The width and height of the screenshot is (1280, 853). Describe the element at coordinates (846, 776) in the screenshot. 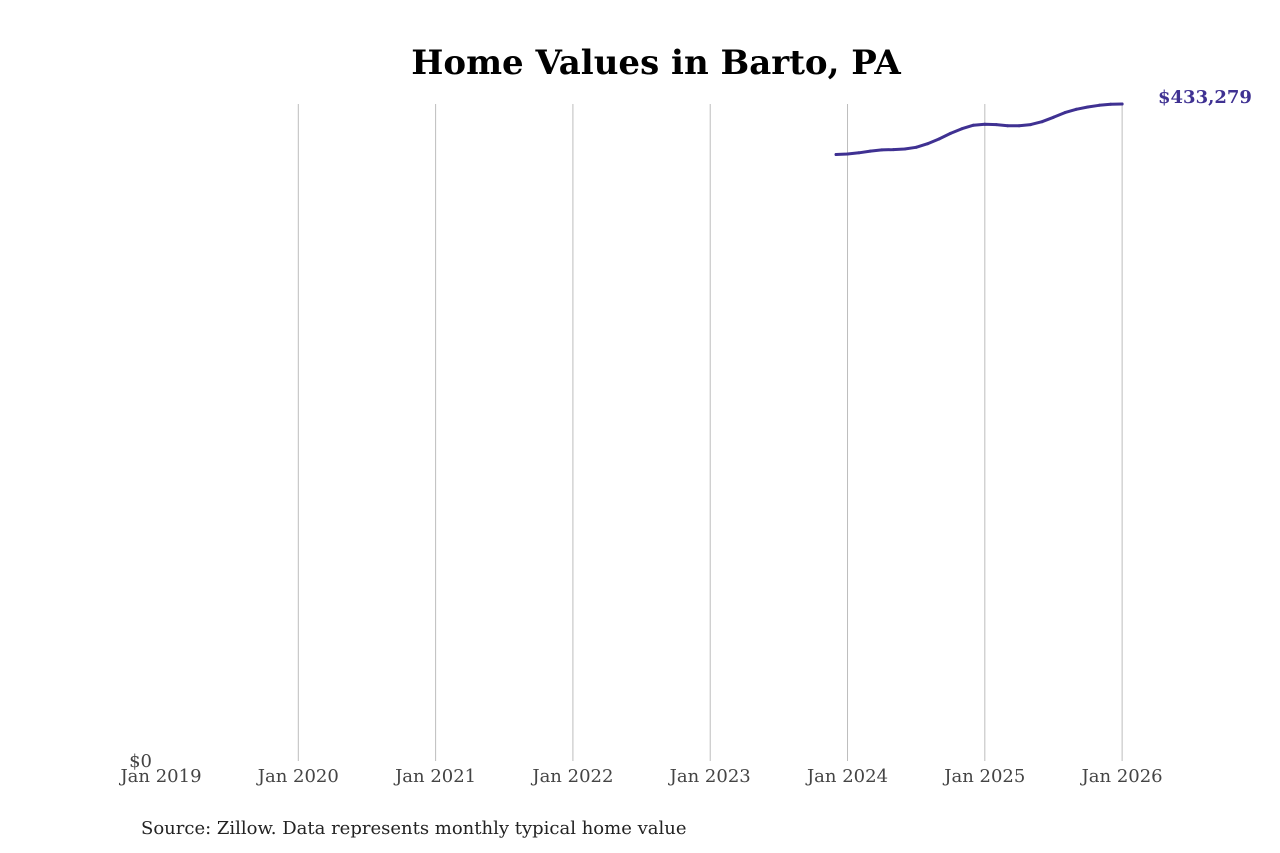

I see `x-tick-label: Jan 2024` at that location.